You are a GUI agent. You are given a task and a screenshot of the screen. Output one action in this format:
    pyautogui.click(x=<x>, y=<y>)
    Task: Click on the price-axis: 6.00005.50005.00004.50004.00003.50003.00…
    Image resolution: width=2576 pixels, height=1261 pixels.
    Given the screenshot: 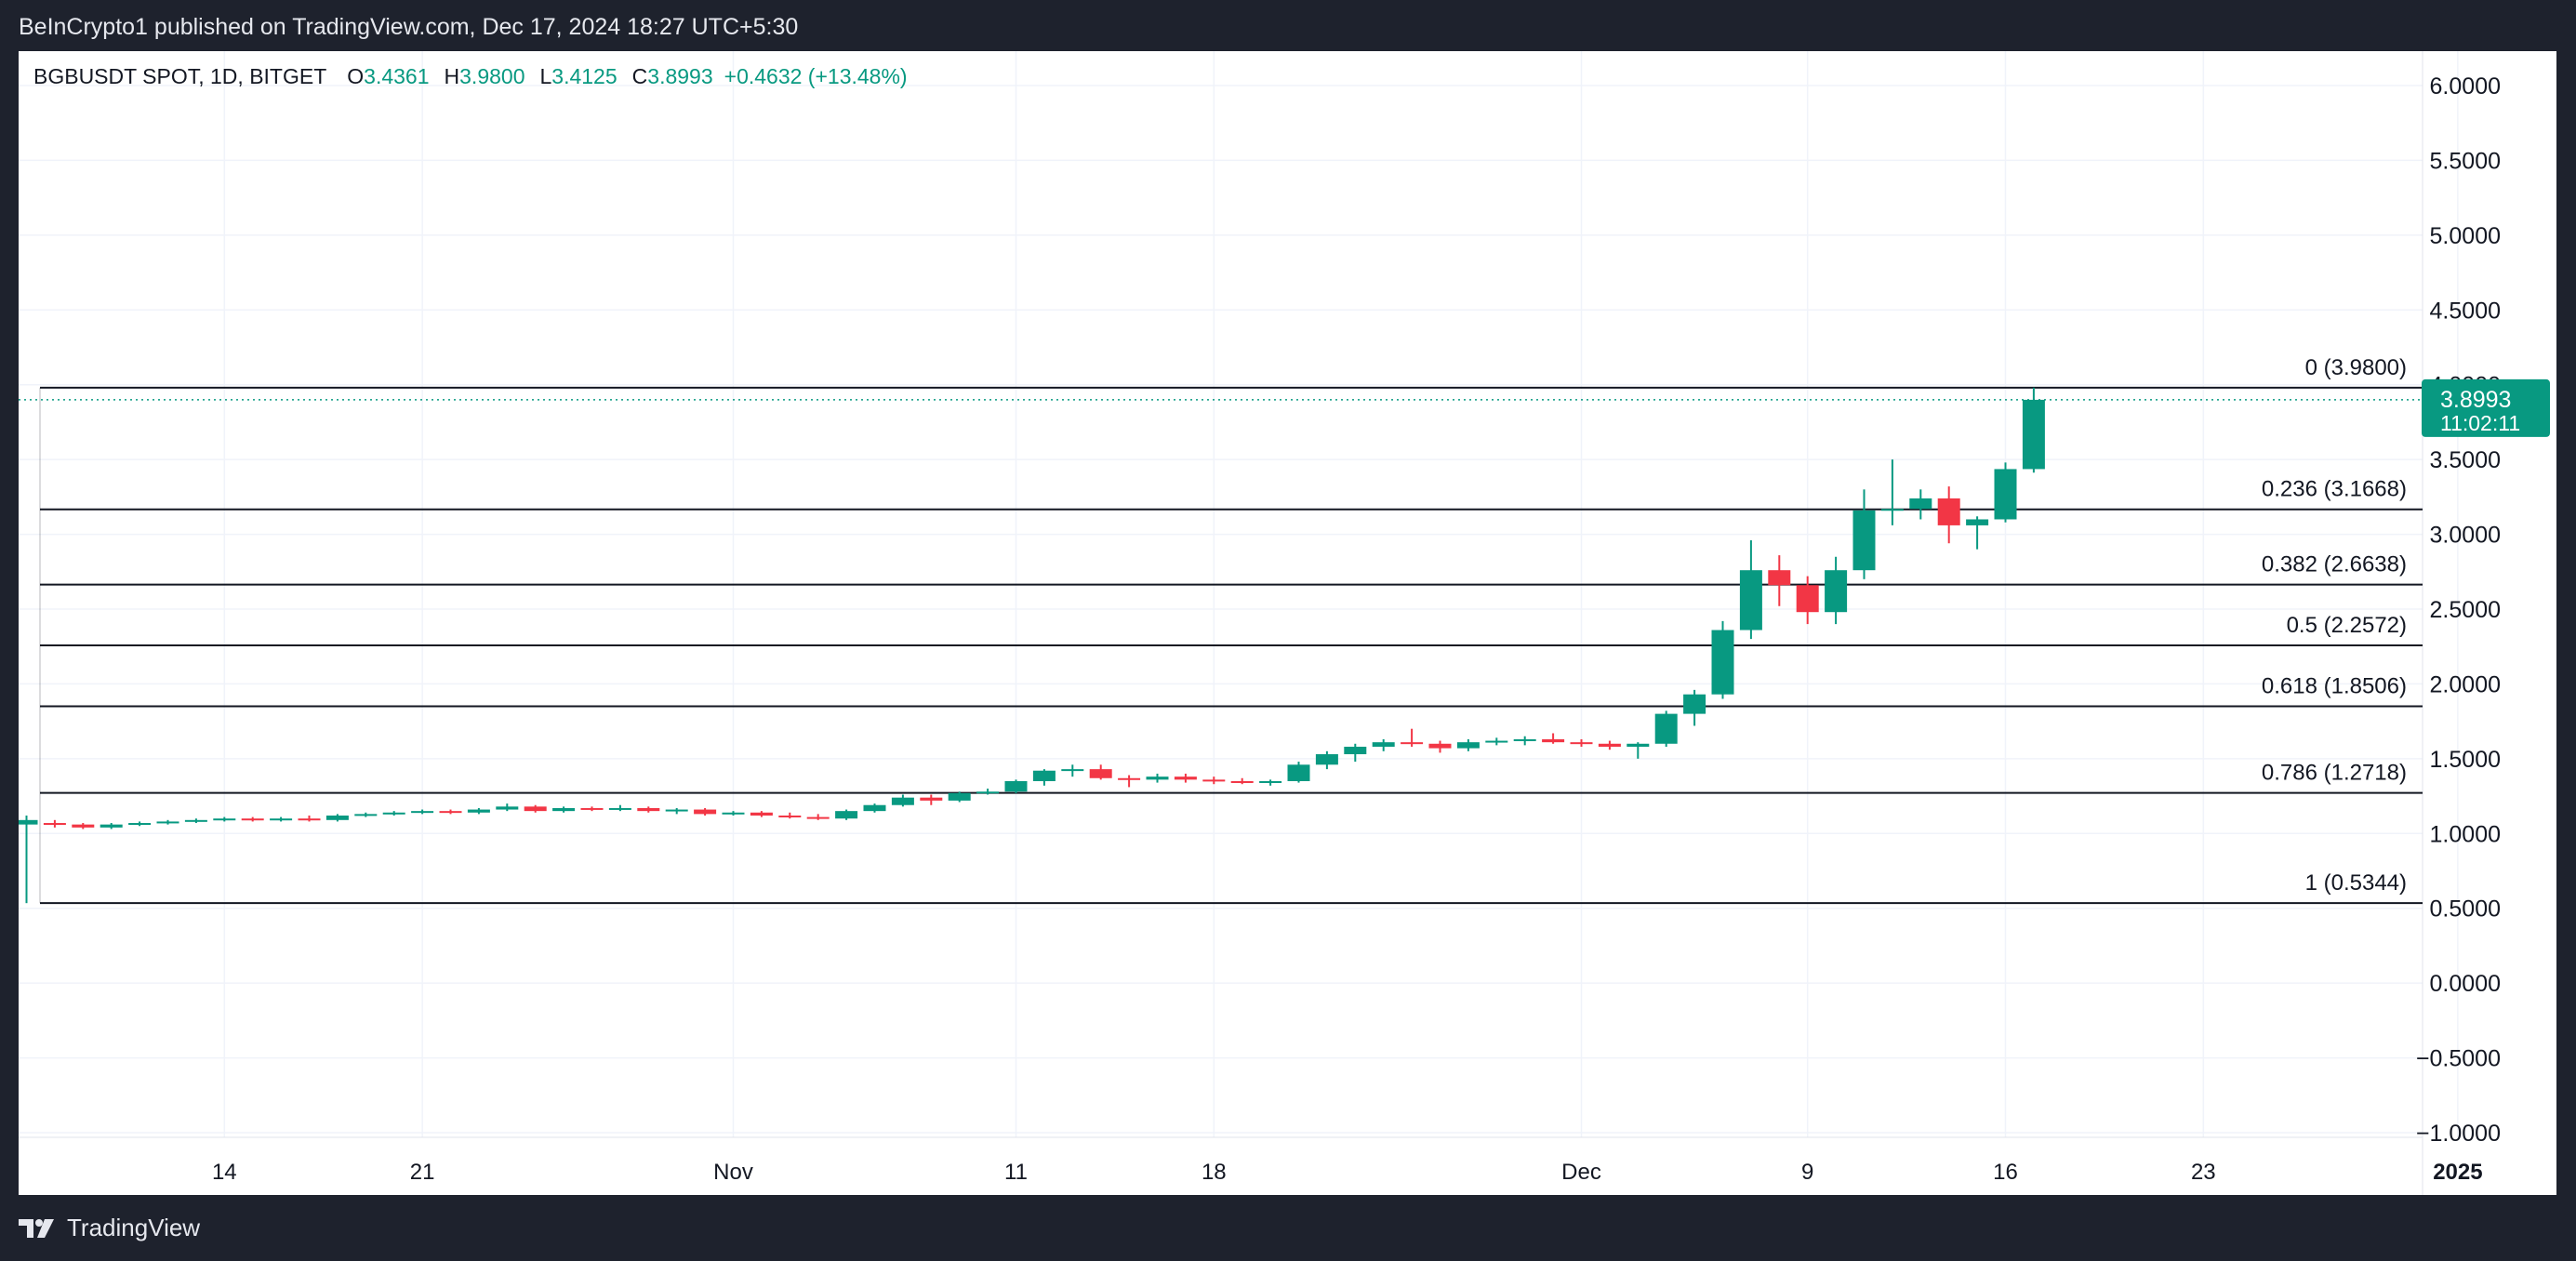 What is the action you would take?
    pyautogui.click(x=2458, y=610)
    